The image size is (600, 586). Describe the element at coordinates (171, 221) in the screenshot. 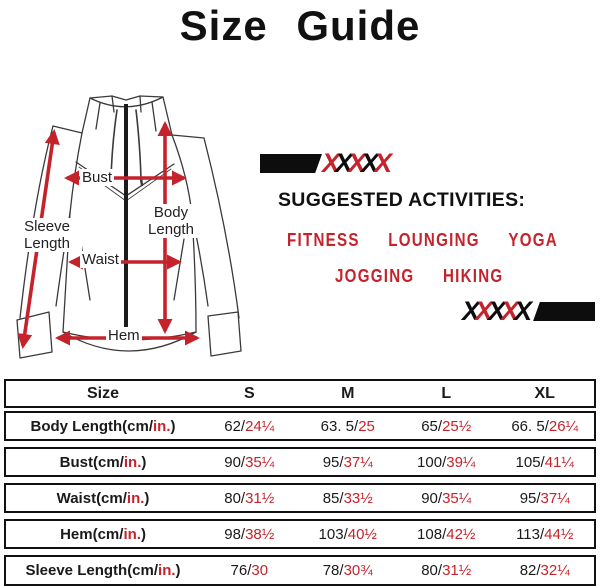

I see `body-length-label: Body Length` at that location.